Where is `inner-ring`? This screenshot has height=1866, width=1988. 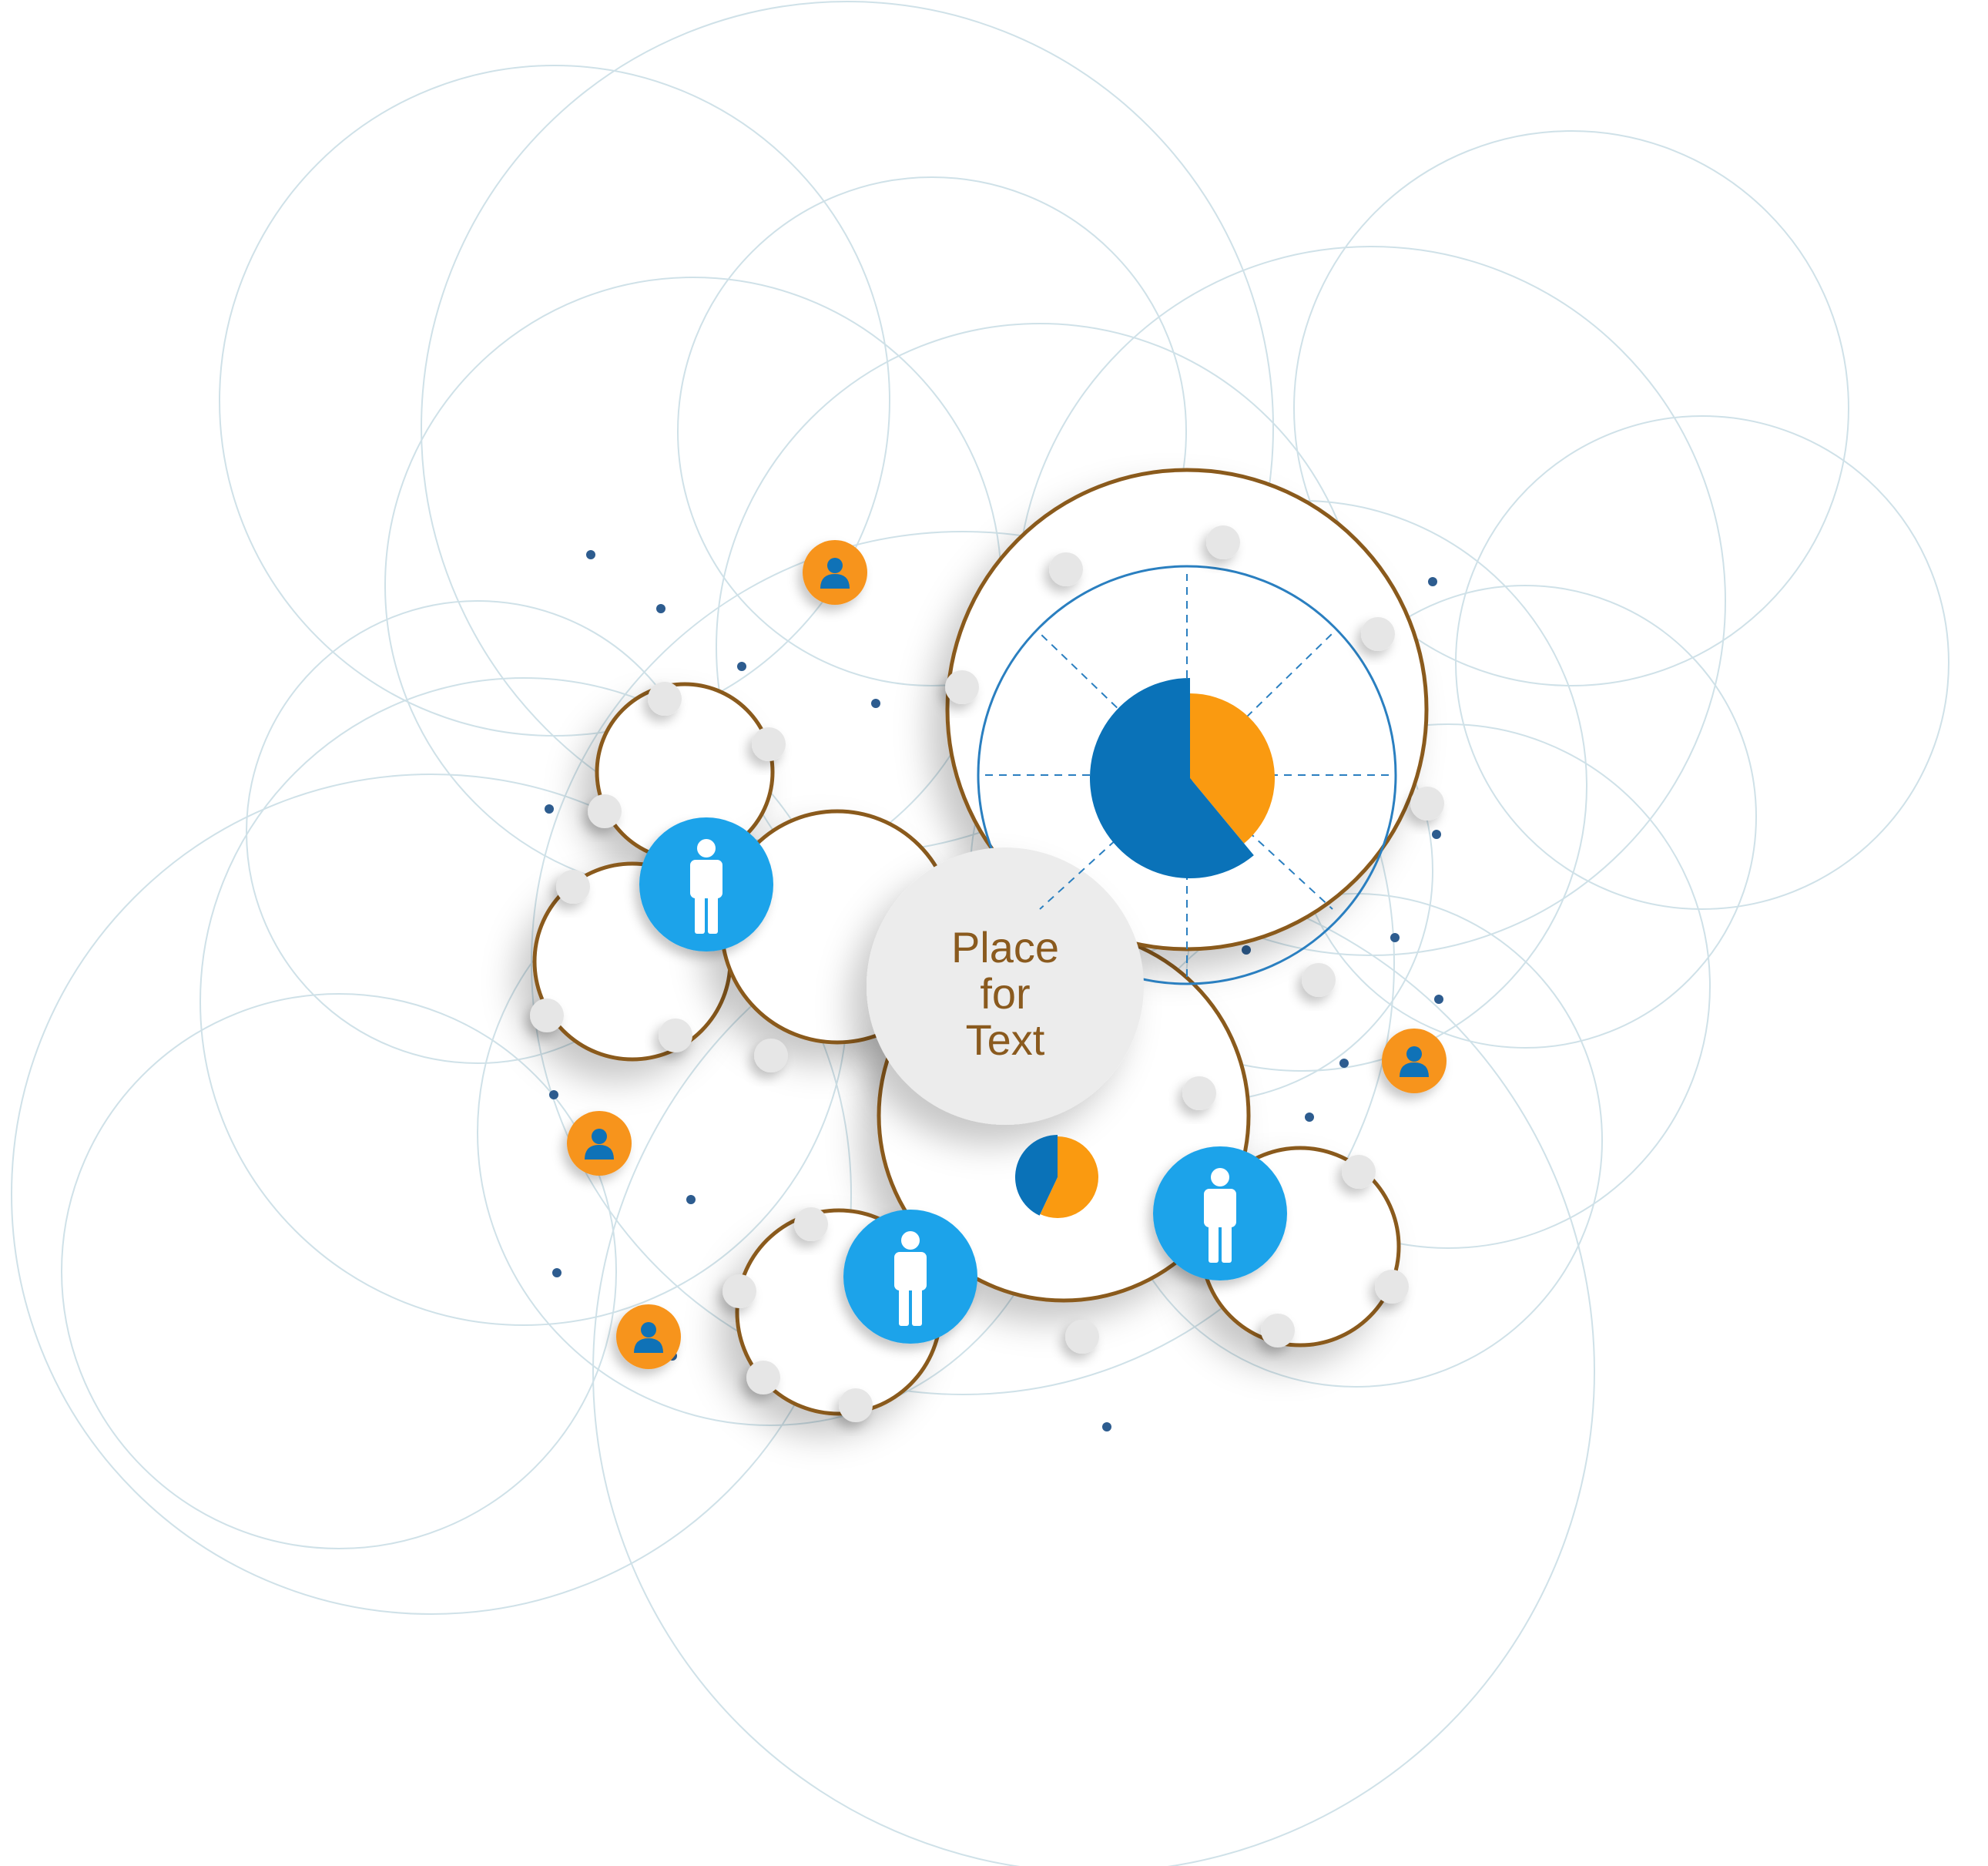 inner-ring is located at coordinates (1187, 775).